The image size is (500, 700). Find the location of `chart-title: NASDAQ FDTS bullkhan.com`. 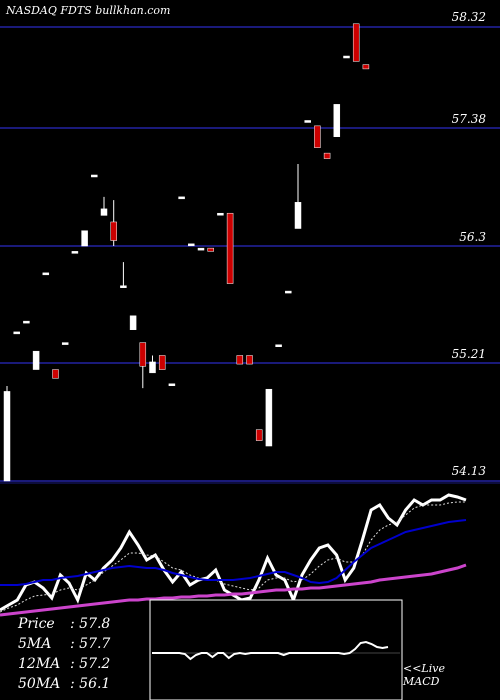

chart-title: NASDAQ FDTS bullkhan.com is located at coordinates (88, 10).